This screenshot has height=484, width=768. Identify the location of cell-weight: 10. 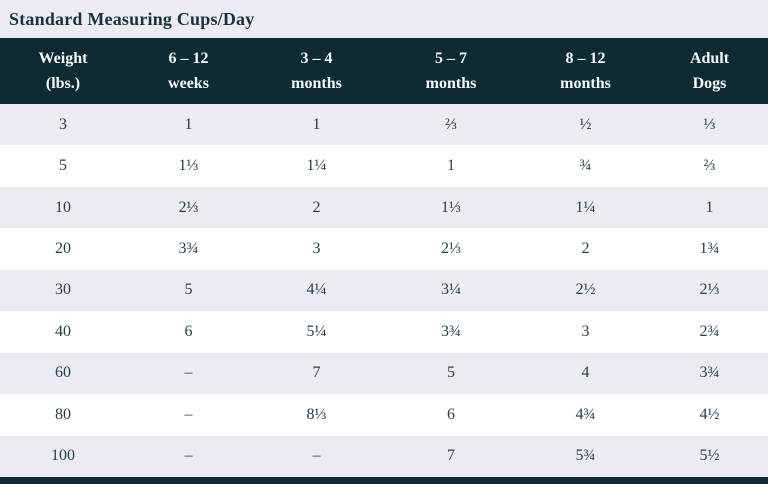
(63, 207).